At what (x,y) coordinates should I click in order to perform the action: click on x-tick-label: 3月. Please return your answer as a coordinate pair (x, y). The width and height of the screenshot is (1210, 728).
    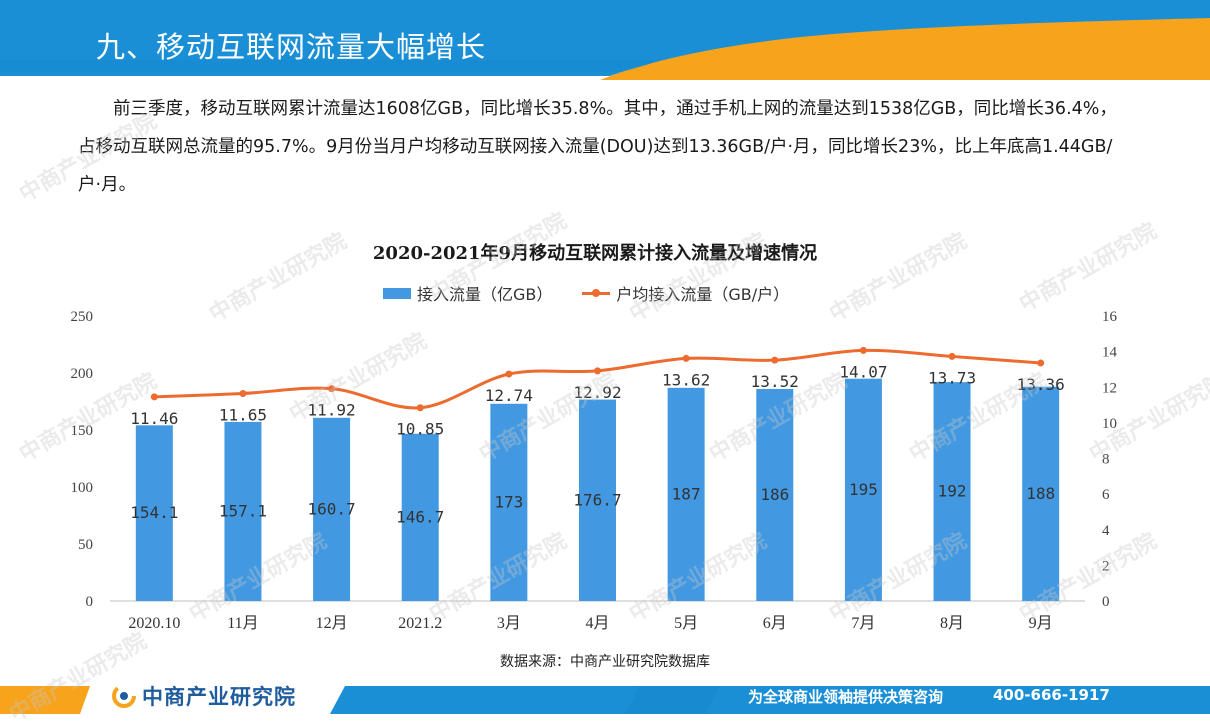
    Looking at the image, I should click on (509, 623).